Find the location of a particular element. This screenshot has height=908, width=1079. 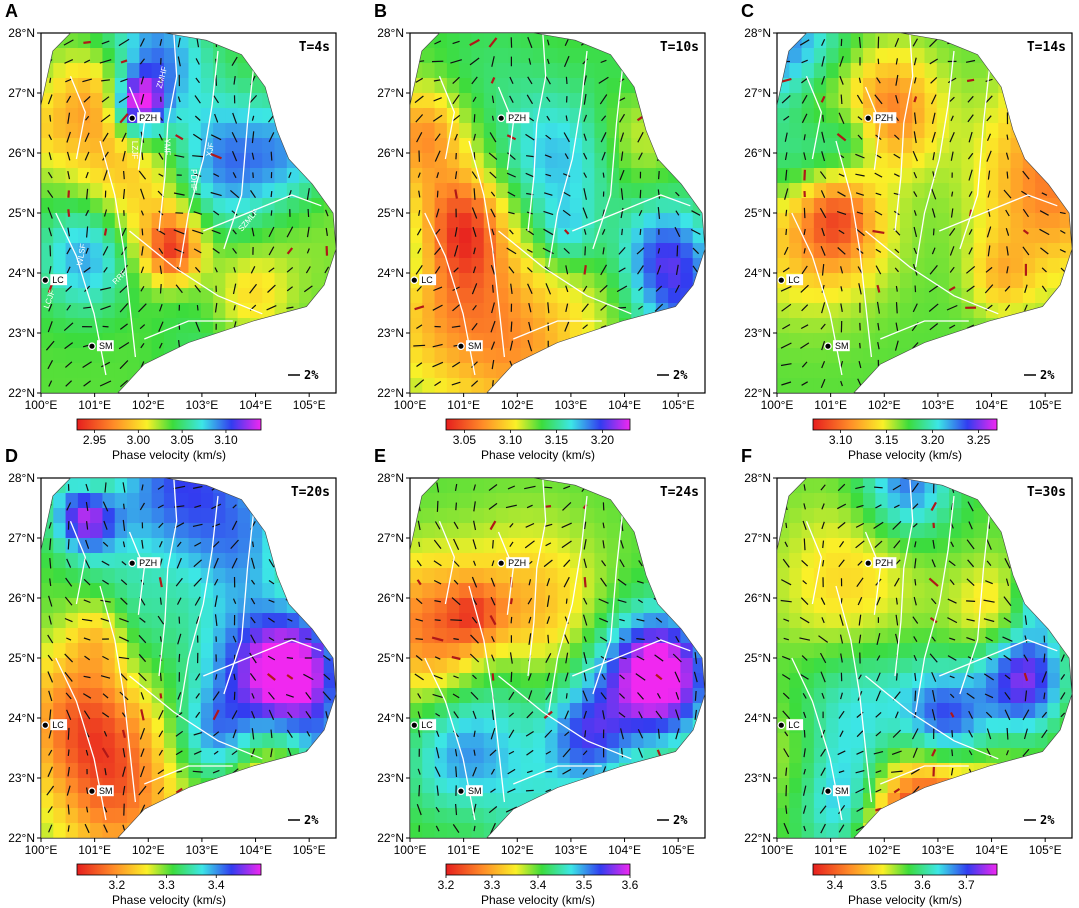

colorbar-tick-label: 3.20 is located at coordinates (933, 440).